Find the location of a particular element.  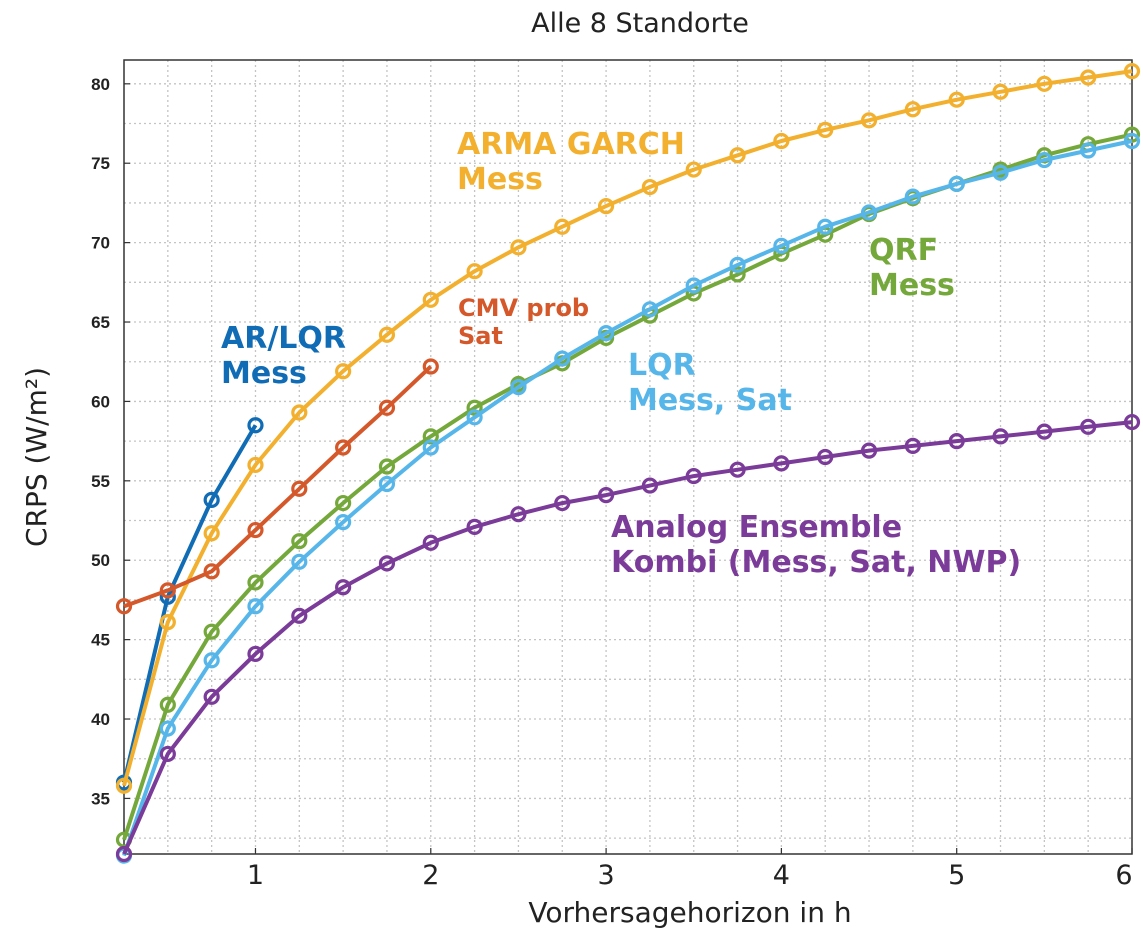

y-tick-label: 70 is located at coordinates (100, 243).